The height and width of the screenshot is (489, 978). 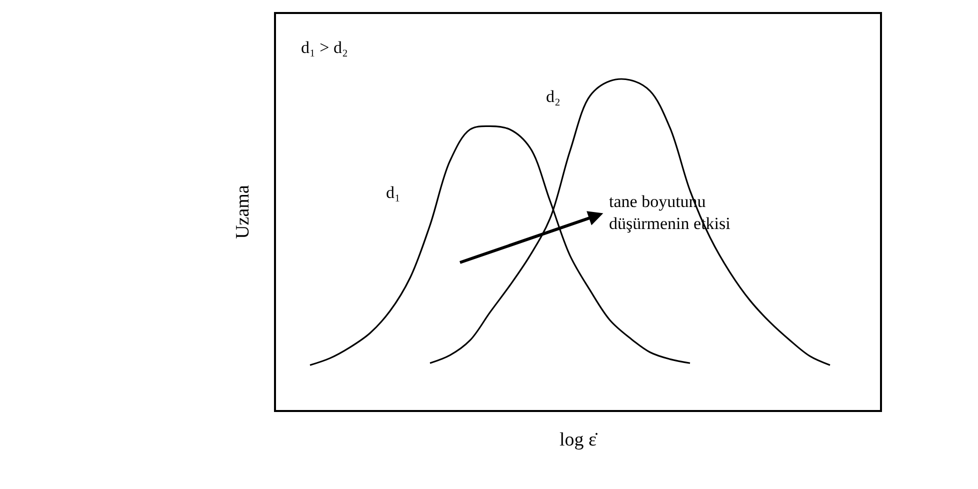 I want to click on text: d₁ > d₂, so click(x=324, y=47).